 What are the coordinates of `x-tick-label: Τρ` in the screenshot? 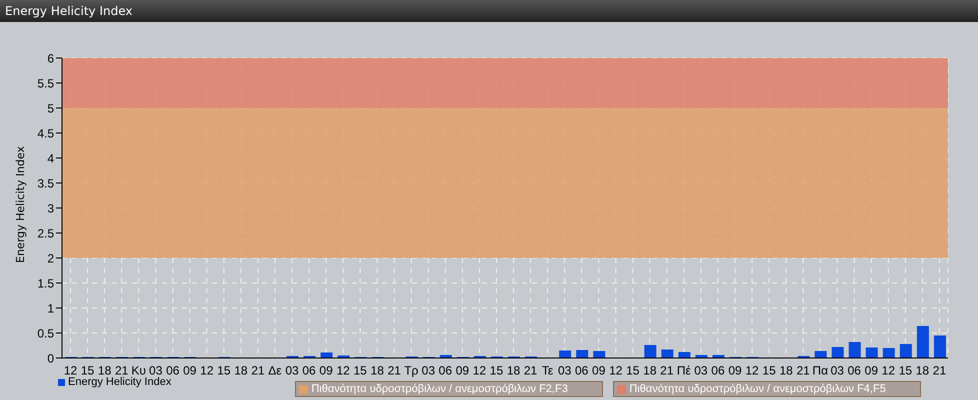 It's located at (411, 371).